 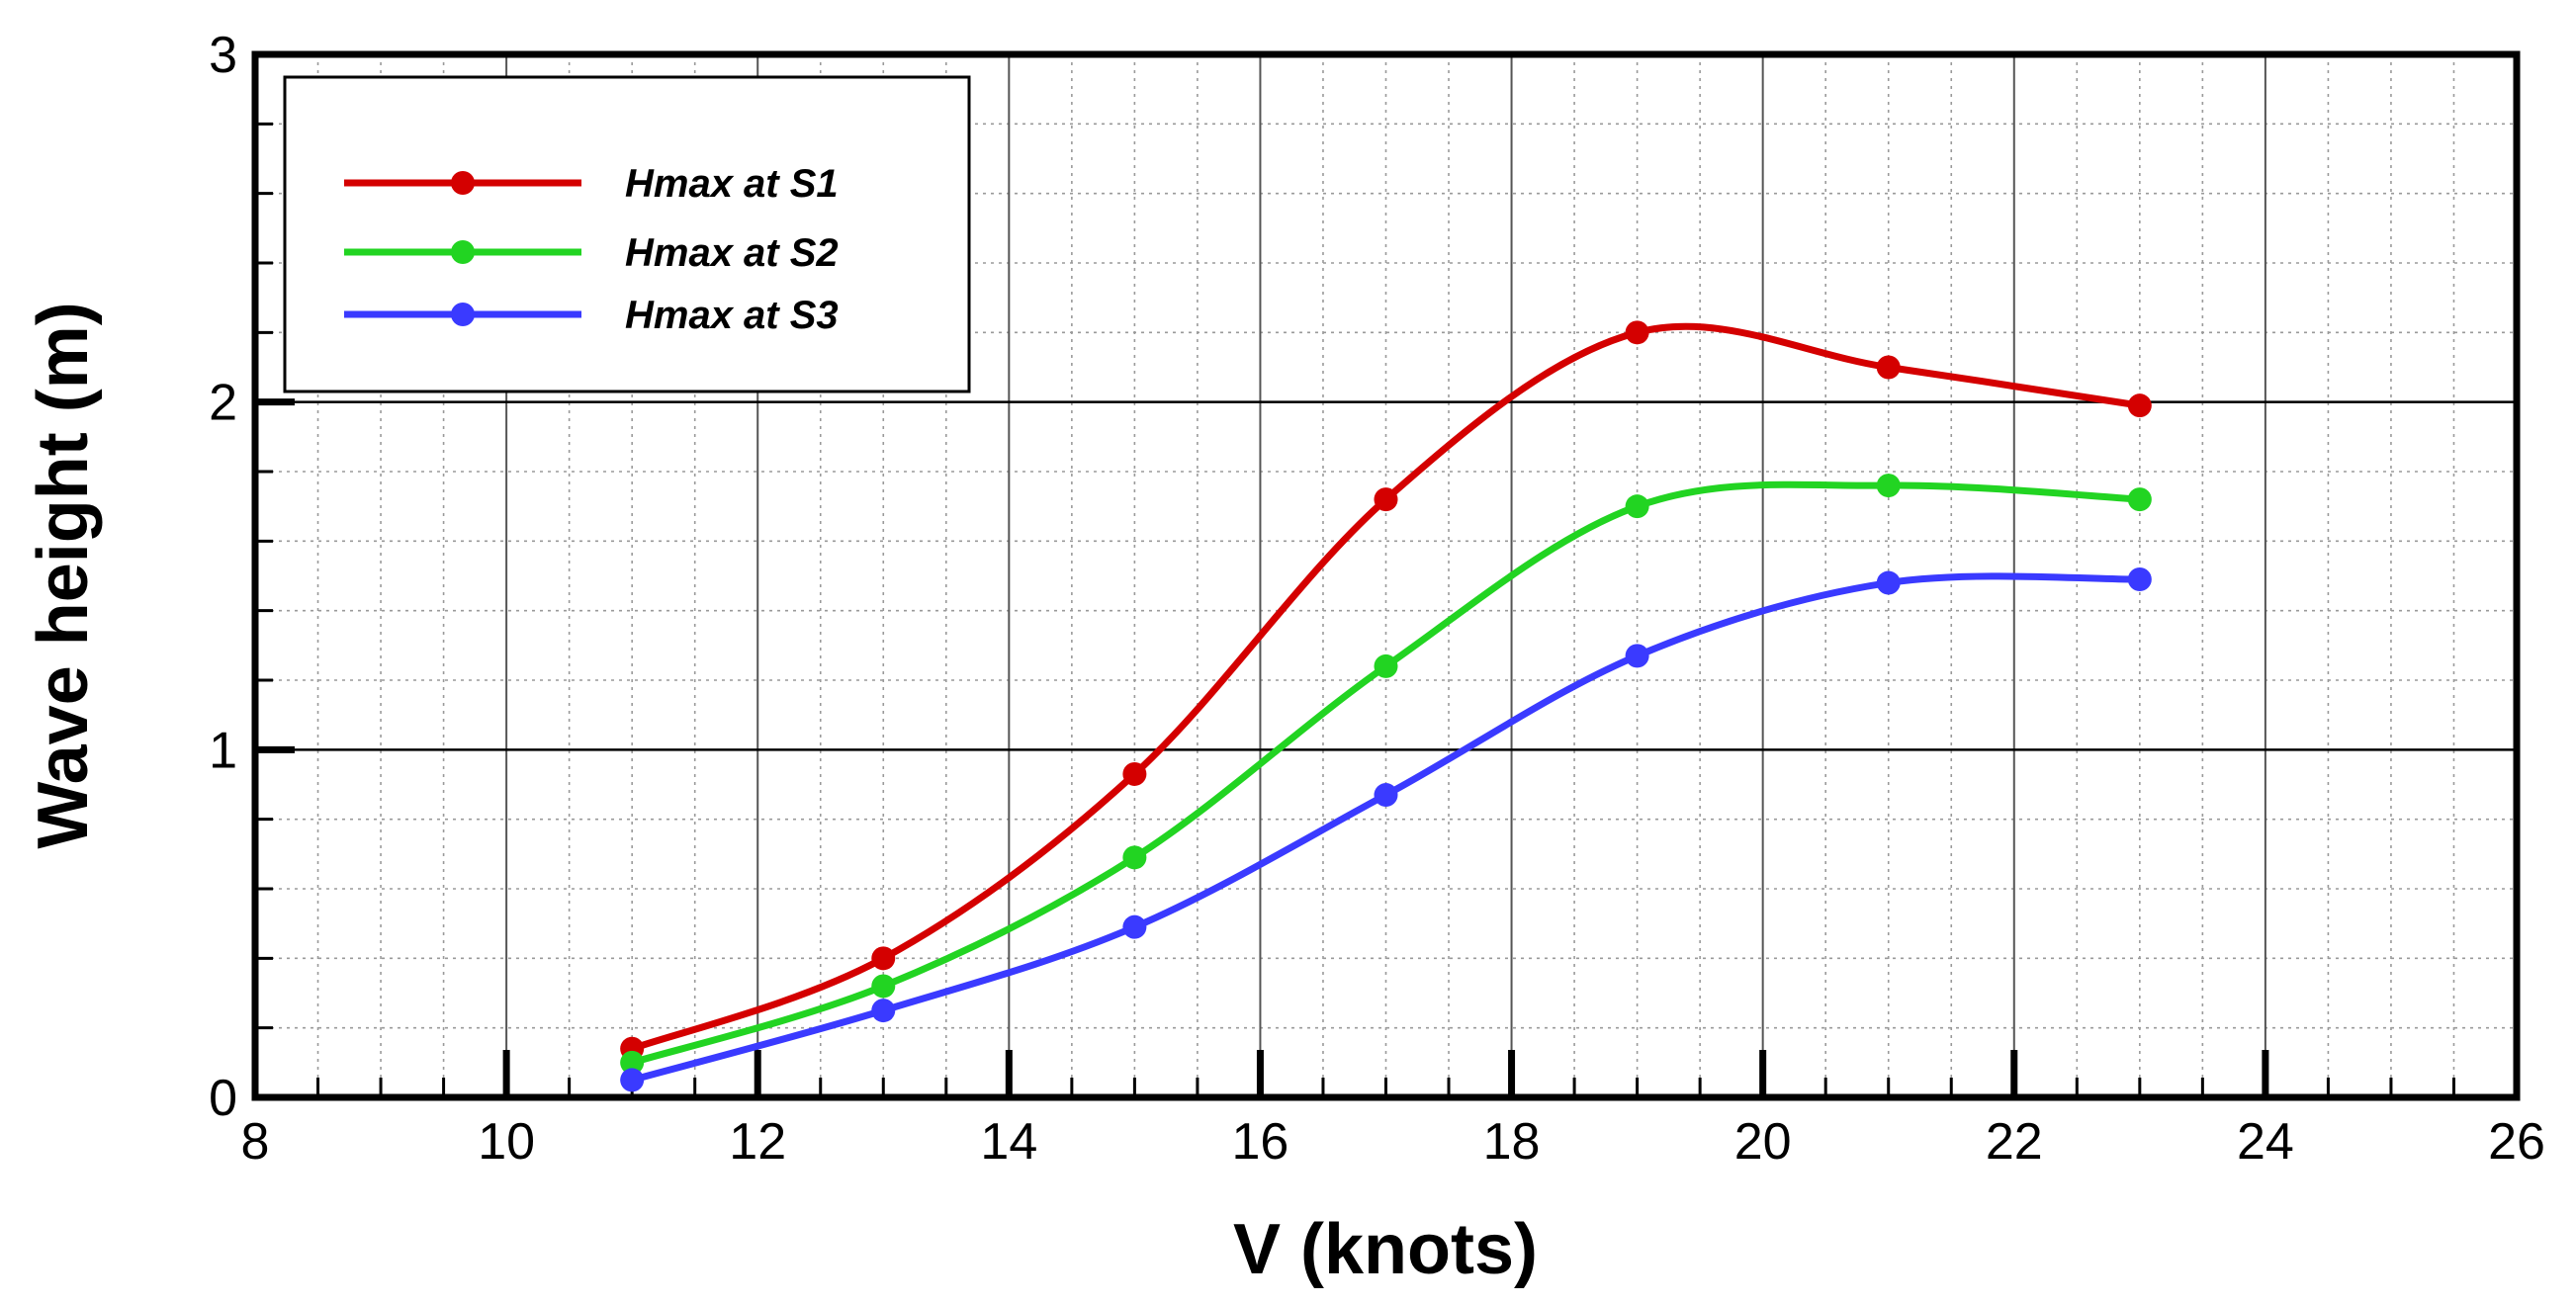 What do you see at coordinates (1008, 1142) in the screenshot?
I see `x-tick-label: 14` at bounding box center [1008, 1142].